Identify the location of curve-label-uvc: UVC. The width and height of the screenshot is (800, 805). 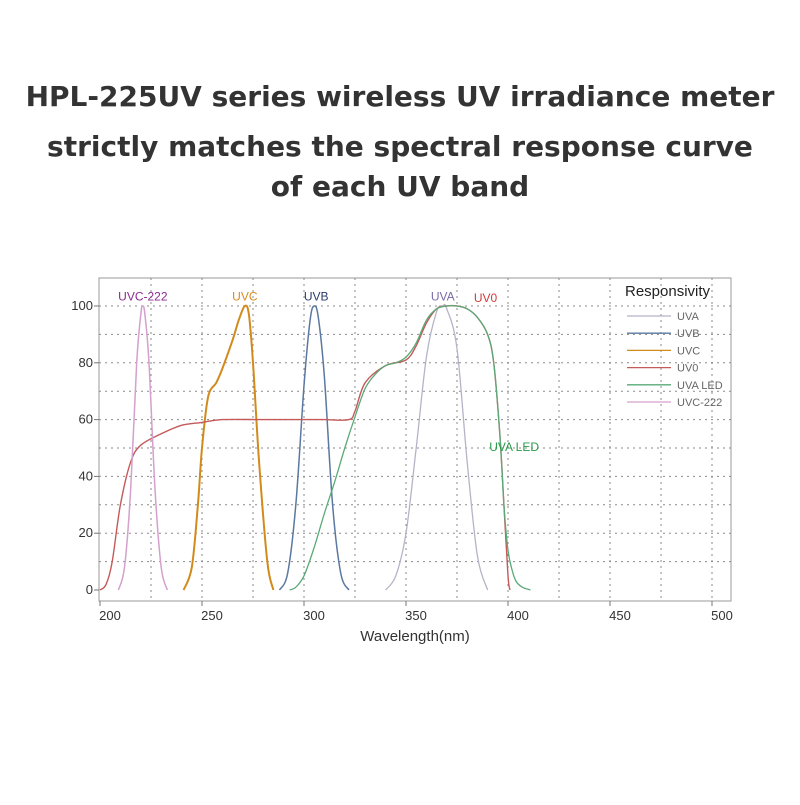
(245, 297).